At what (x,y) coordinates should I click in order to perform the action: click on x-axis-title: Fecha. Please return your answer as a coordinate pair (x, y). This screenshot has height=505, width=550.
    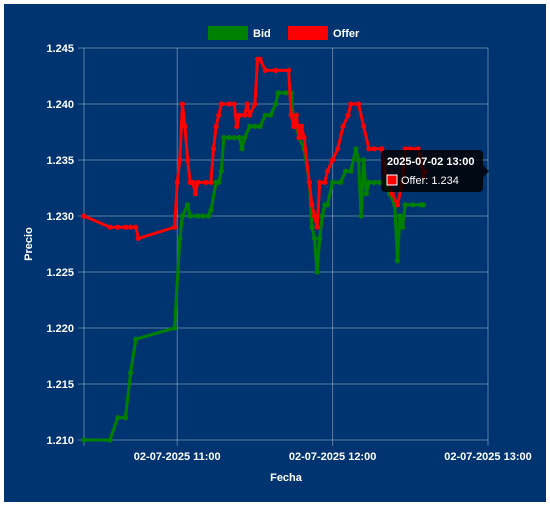
    Looking at the image, I should click on (286, 478).